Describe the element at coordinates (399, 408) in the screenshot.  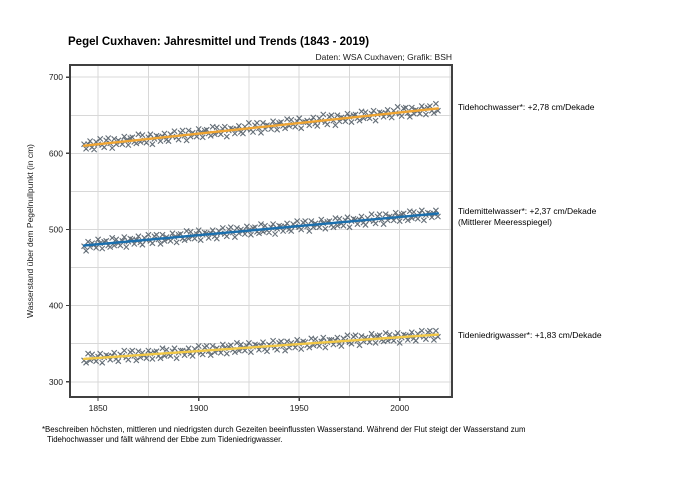
I see `x-tick-label: 2000` at that location.